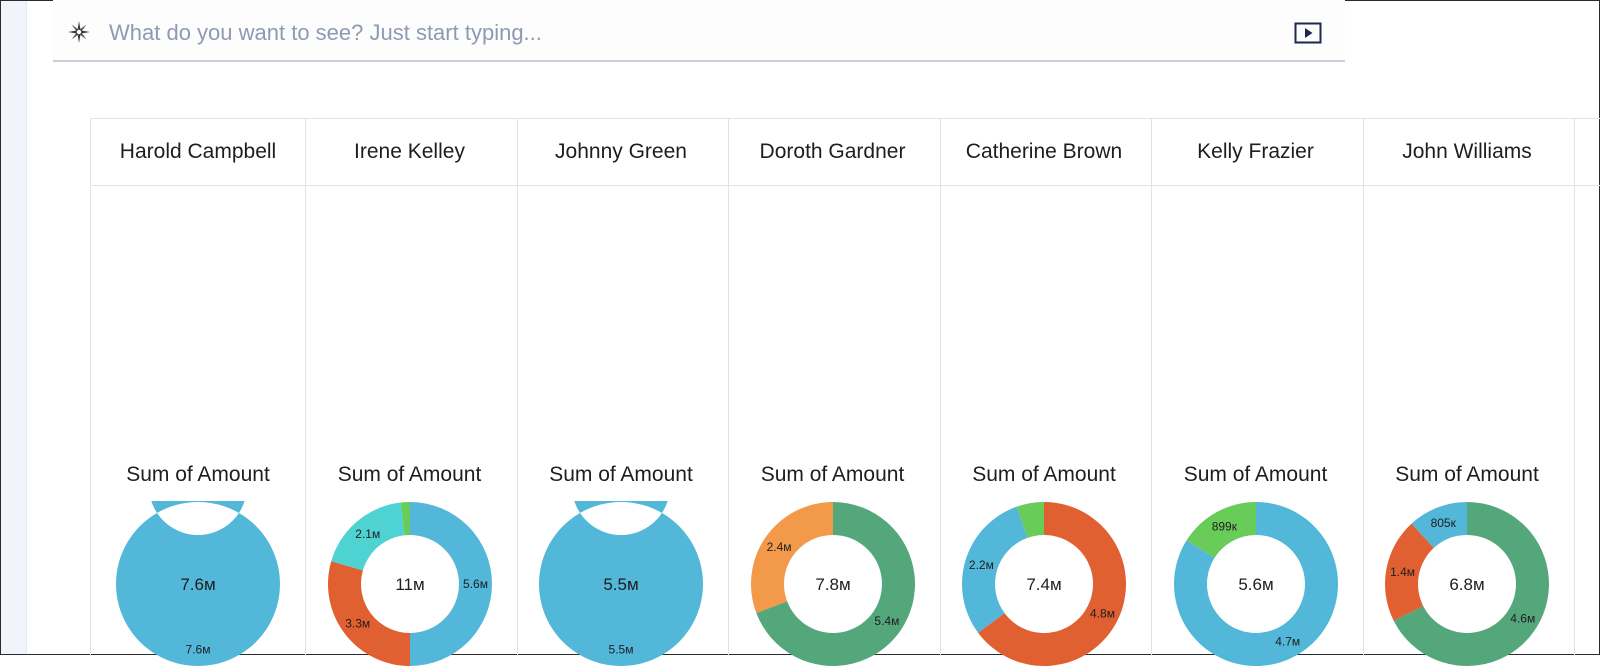 The height and width of the screenshot is (667, 1600). Describe the element at coordinates (410, 152) in the screenshot. I see `column-header: Irene Kelley` at that location.